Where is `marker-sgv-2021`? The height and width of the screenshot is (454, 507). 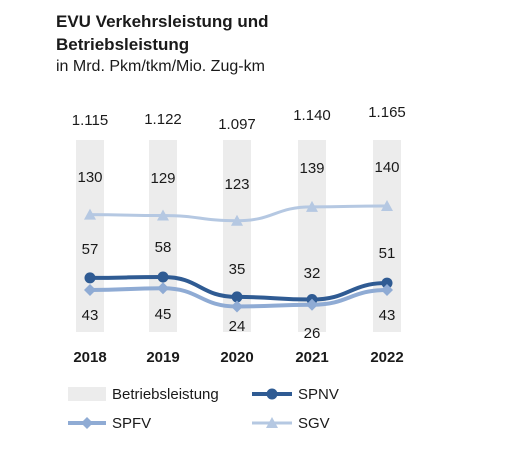 marker-sgv-2021 is located at coordinates (312, 206).